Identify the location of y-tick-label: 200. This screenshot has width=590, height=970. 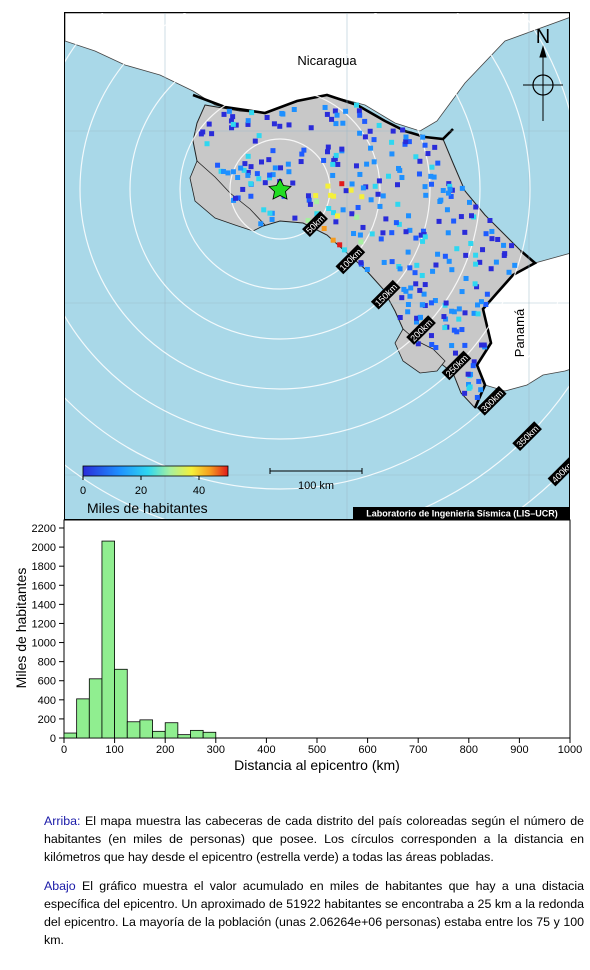
(47, 720).